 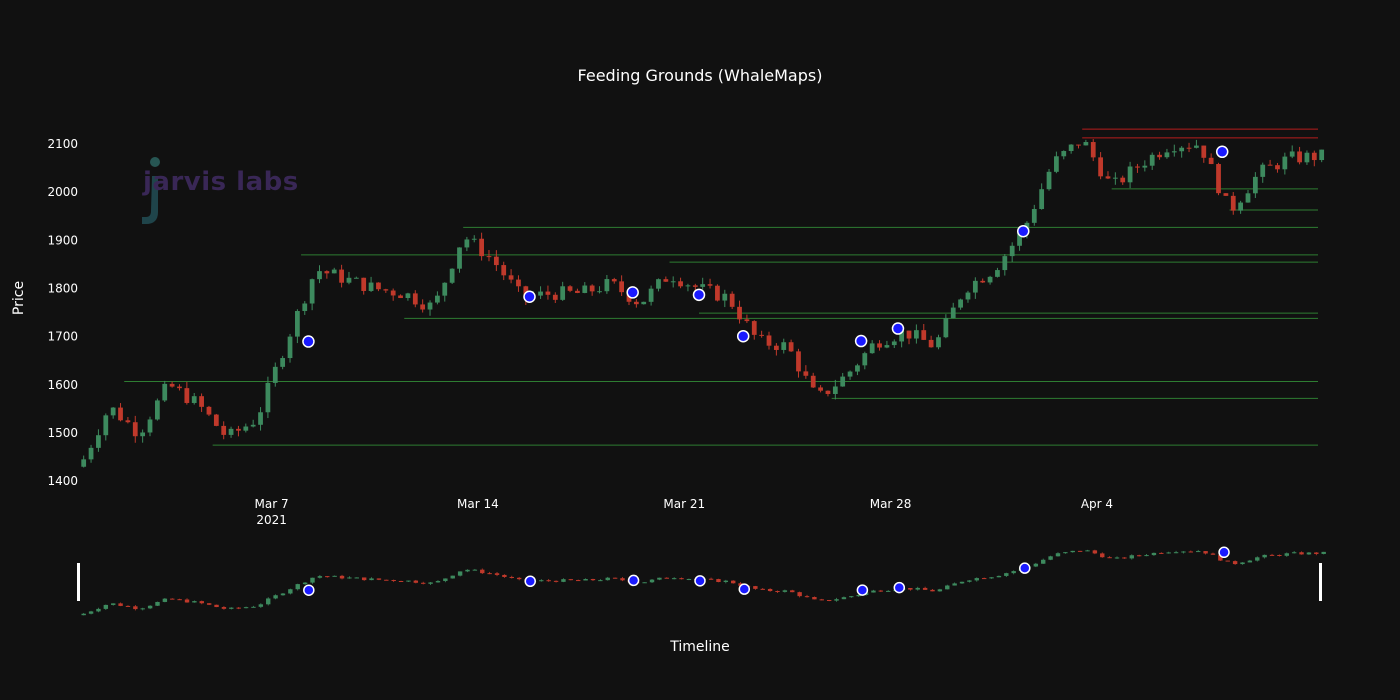 What do you see at coordinates (684, 504) in the screenshot?
I see `x-tick-label: Mar 21` at bounding box center [684, 504].